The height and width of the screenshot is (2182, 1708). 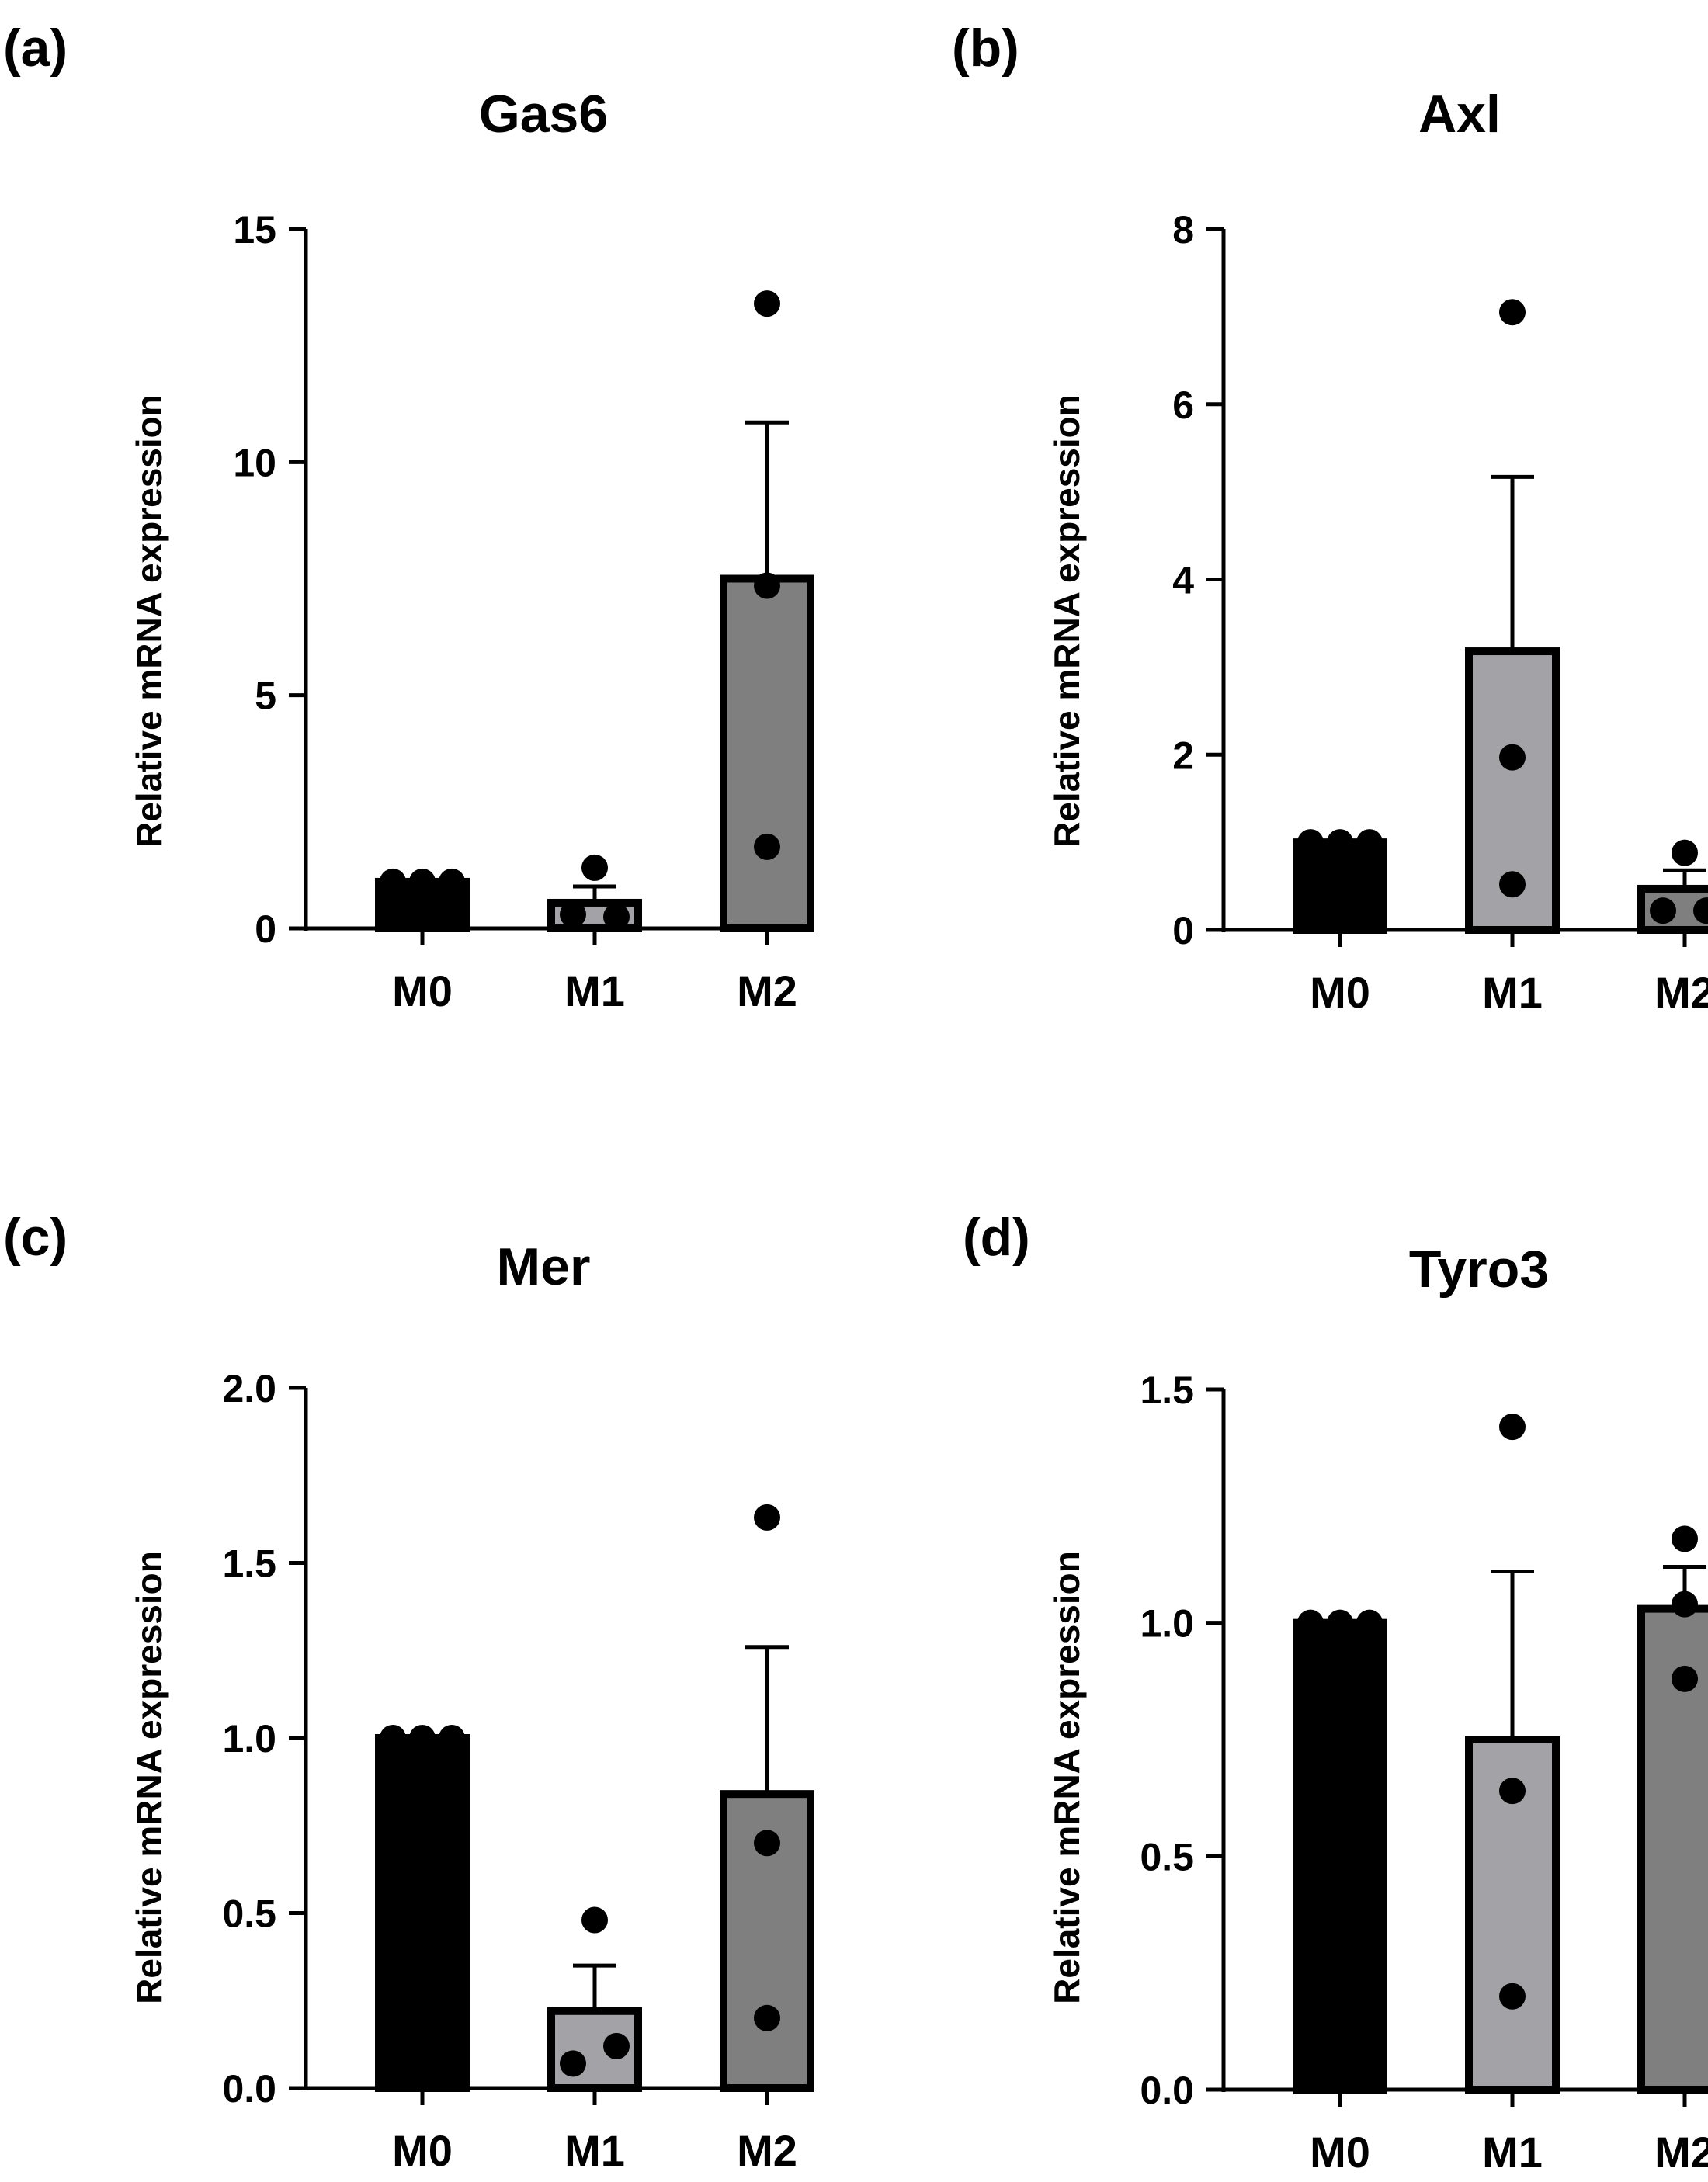 What do you see at coordinates (1681, 2152) in the screenshot?
I see `panel-d-x-tick-label-m2: M2` at bounding box center [1681, 2152].